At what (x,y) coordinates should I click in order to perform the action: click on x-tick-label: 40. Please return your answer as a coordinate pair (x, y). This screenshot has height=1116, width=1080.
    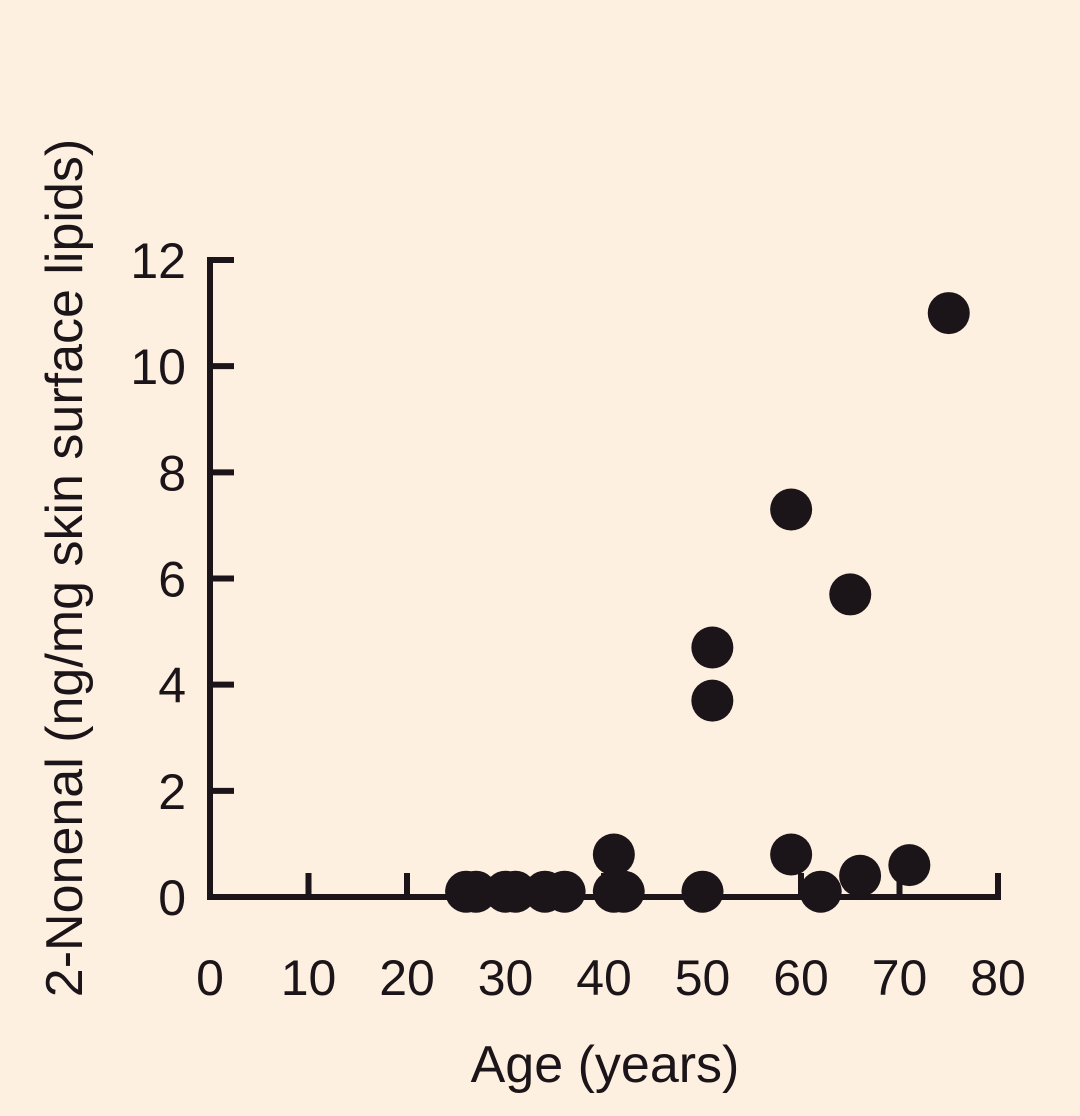
    Looking at the image, I should click on (604, 978).